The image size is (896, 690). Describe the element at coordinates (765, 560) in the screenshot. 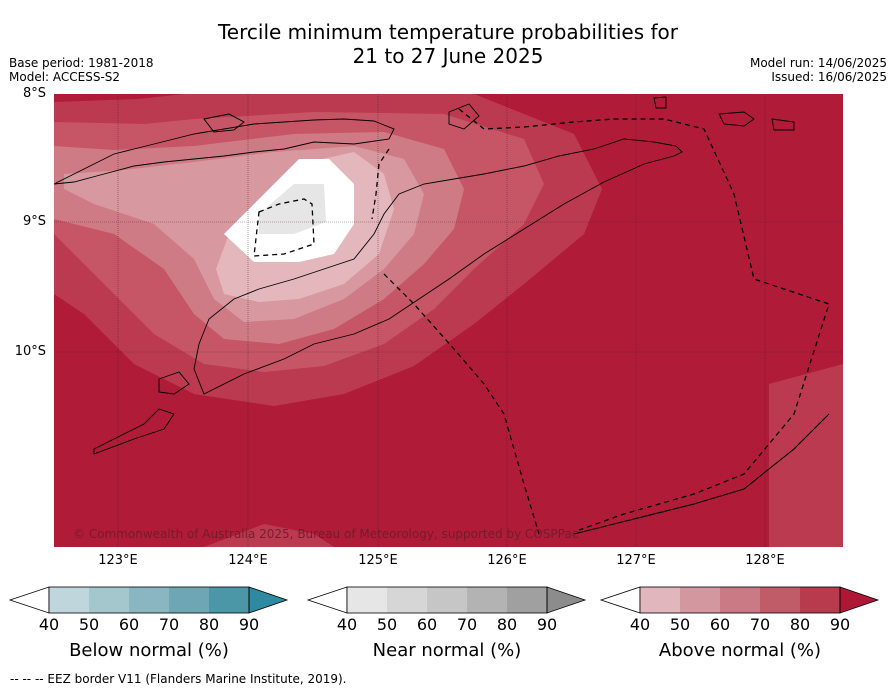

I see `lon-label-128e: 128°E` at that location.